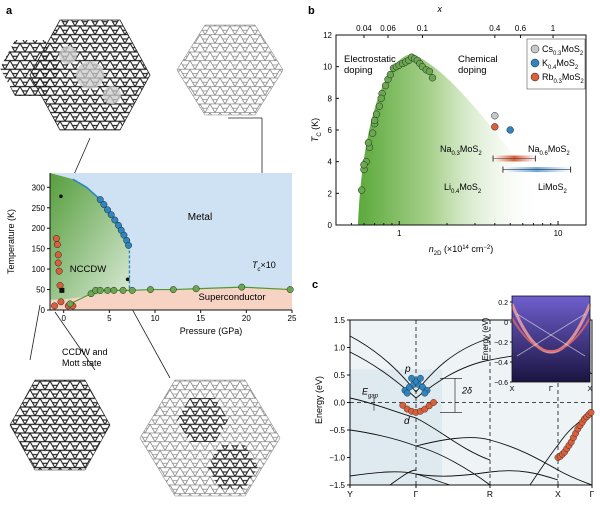 Image resolution: width=600 pixels, height=512 pixels. I want to click on annotation-limos-base: LiMoS, so click(551, 187).